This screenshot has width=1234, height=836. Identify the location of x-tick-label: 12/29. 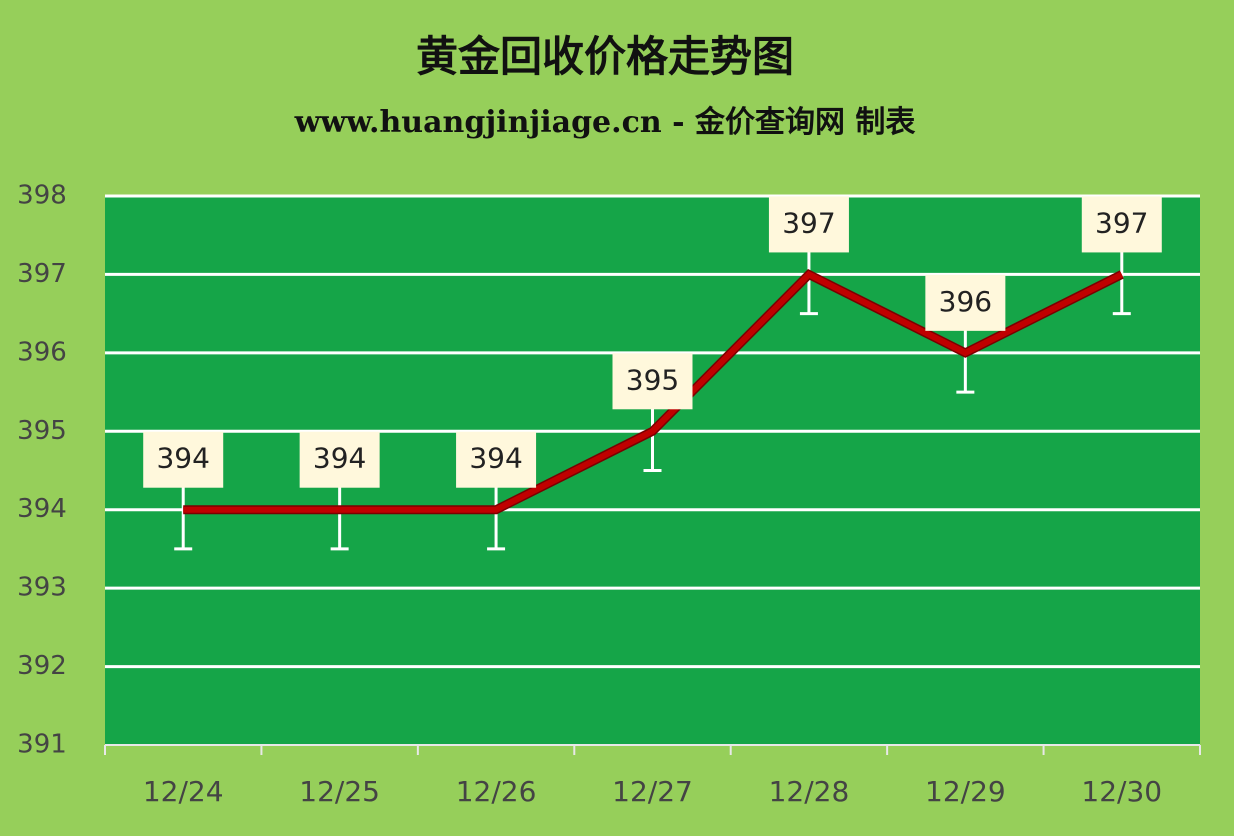
(965, 791).